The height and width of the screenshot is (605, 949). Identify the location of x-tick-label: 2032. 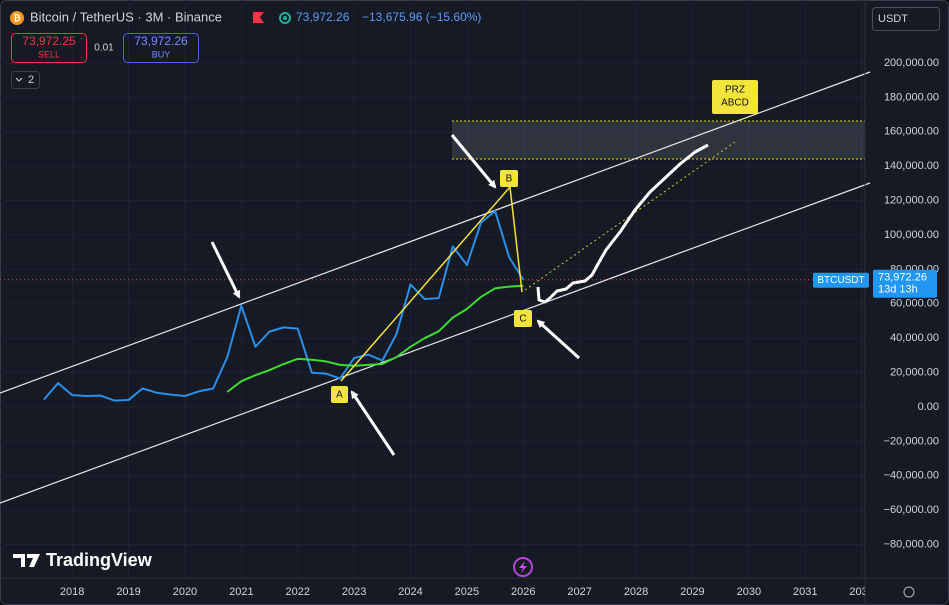
(861, 592).